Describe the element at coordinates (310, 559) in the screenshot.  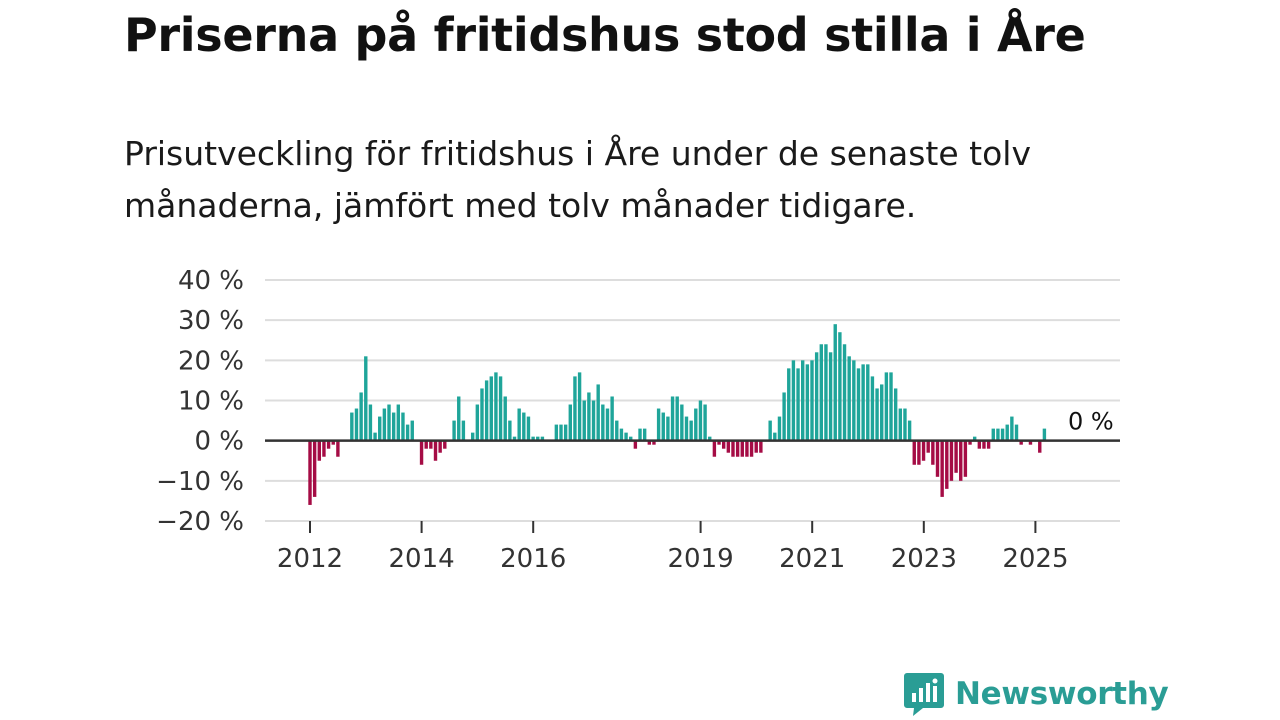
I see `x-tick-label: 2012` at that location.